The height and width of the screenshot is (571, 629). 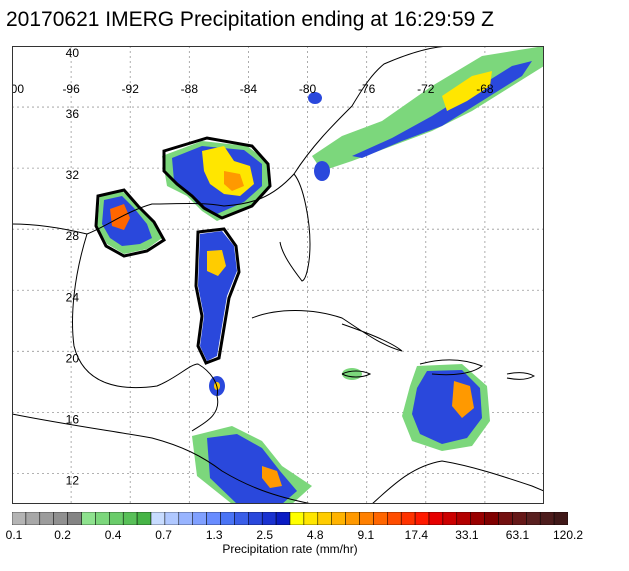 I want to click on longitude-labels: -100 -96 -92 -88 -84 -80 -76 -72 -68, so click(x=253, y=89).